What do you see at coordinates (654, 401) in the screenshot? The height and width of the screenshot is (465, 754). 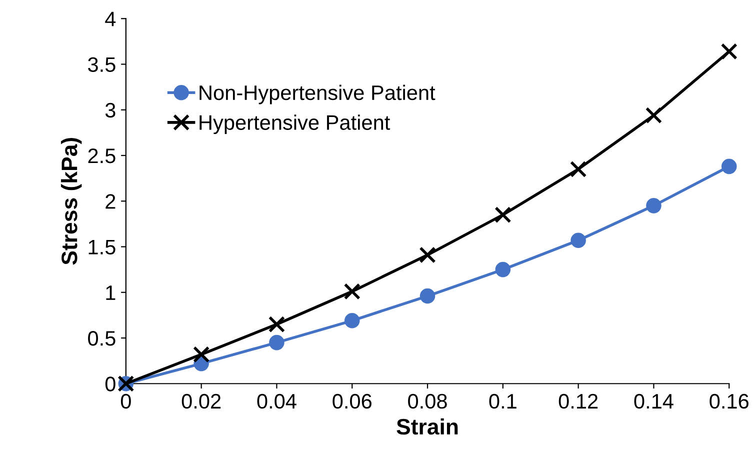 I see `x-tick-label: 0.14` at bounding box center [654, 401].